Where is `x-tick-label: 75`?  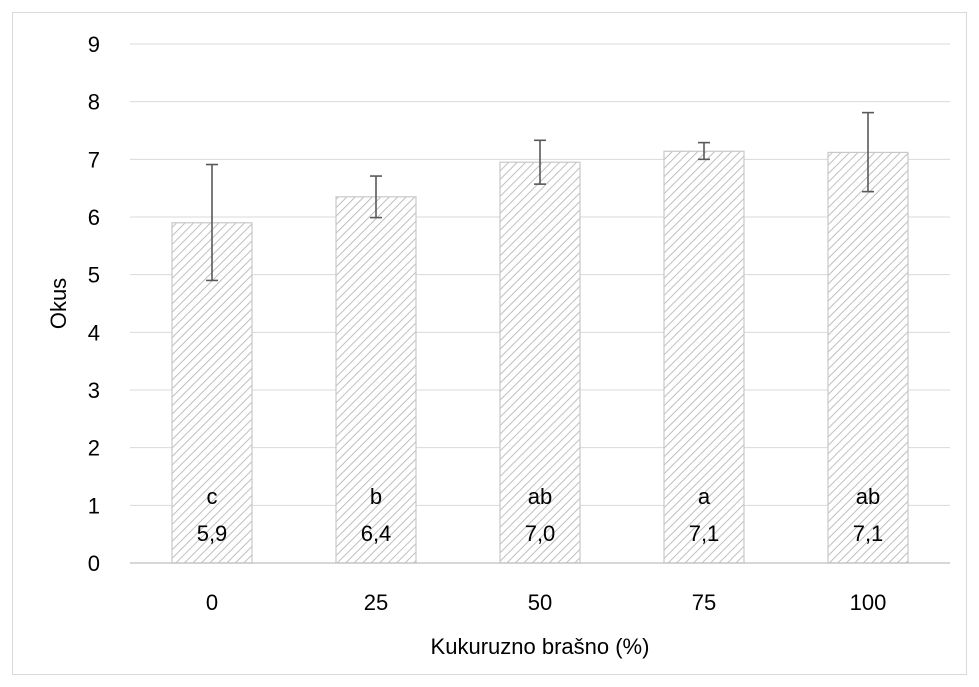 x-tick-label: 75 is located at coordinates (704, 602).